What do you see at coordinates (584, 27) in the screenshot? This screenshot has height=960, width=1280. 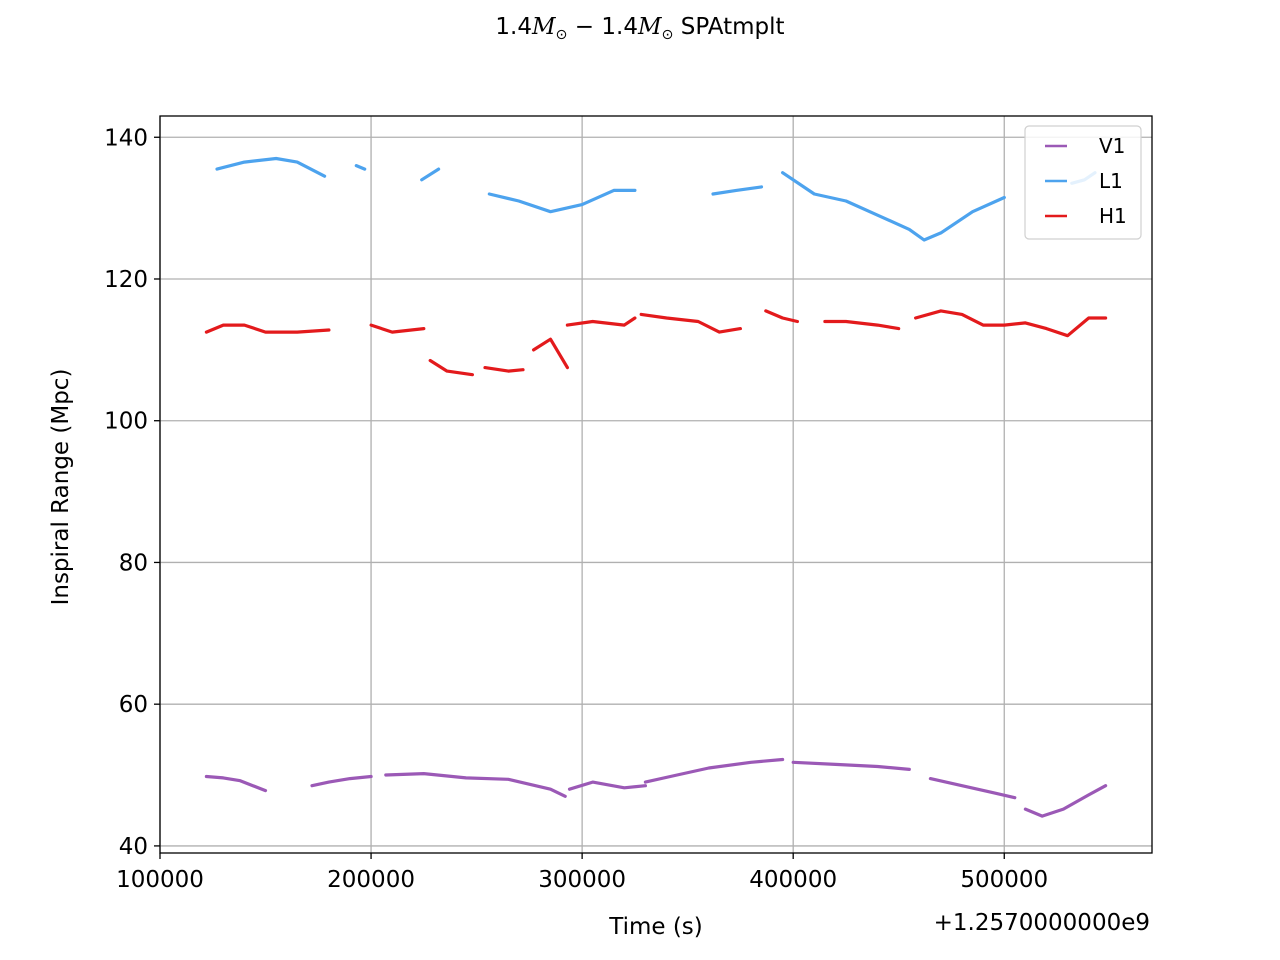 I see `title-minus: −` at bounding box center [584, 27].